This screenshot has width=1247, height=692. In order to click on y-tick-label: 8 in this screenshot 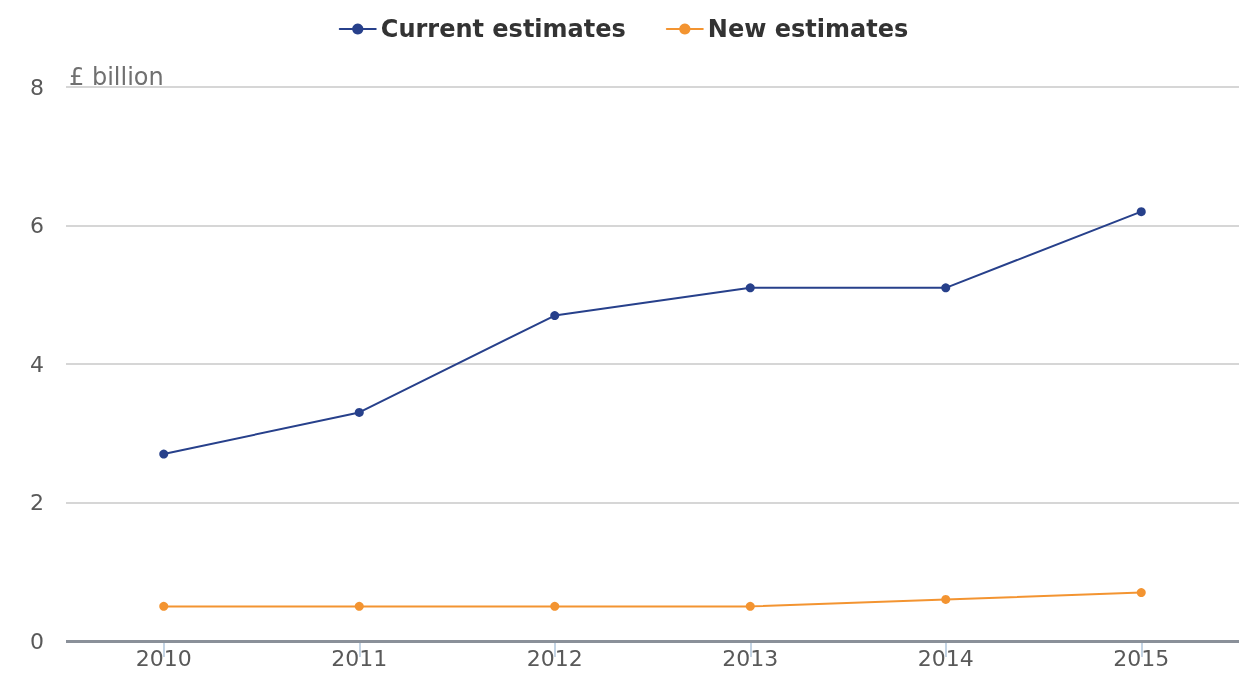, I will do `click(37, 87)`.